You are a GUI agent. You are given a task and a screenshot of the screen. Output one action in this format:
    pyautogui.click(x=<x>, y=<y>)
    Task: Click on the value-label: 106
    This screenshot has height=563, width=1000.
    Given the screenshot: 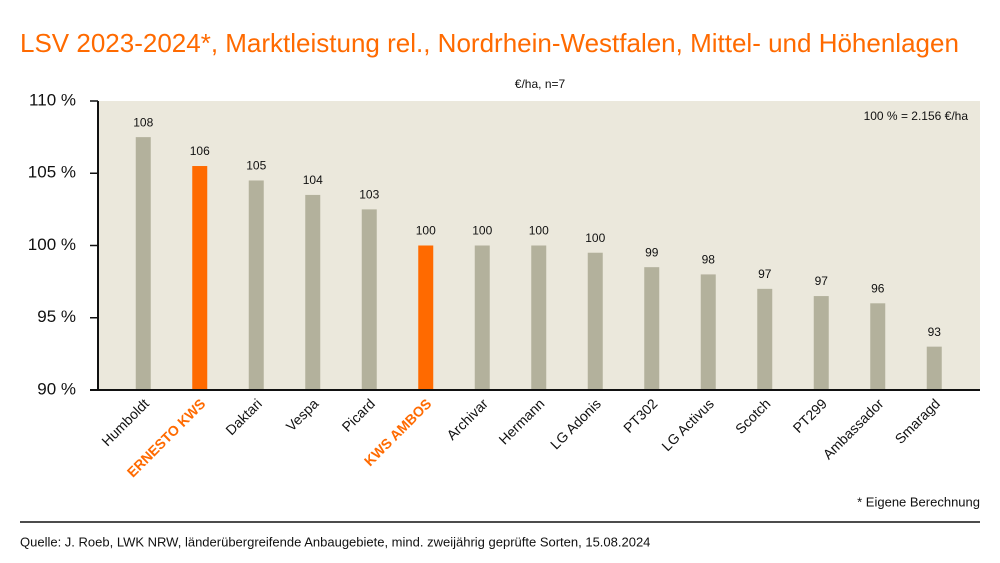 What is the action you would take?
    pyautogui.click(x=200, y=151)
    